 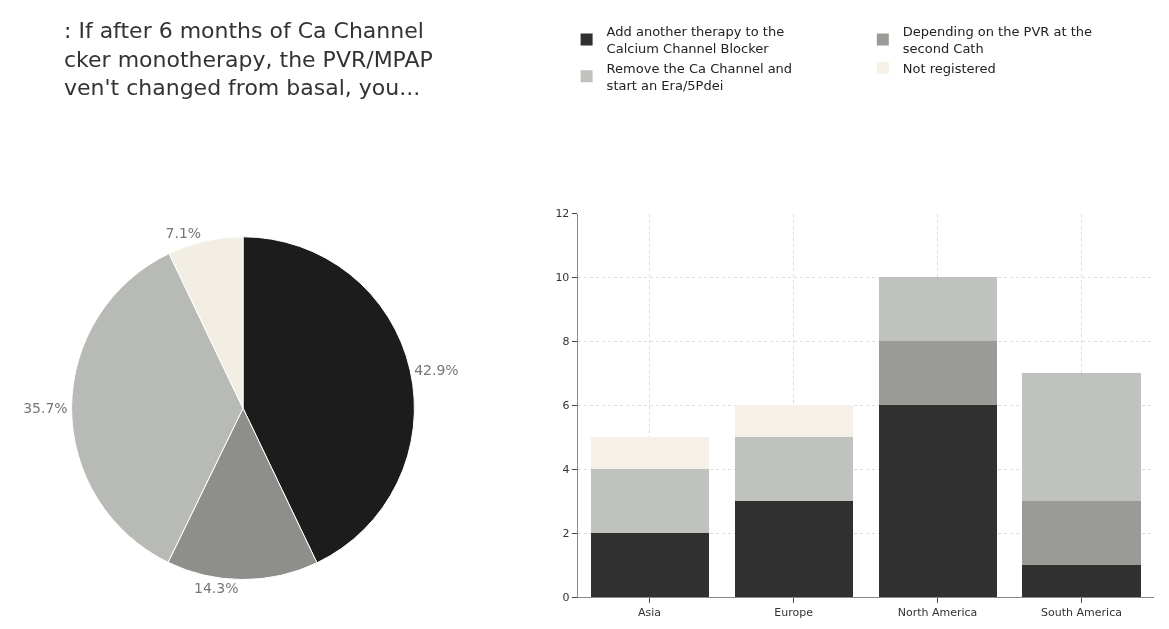 I want to click on legend-label: Add another therapy to the Calcium Channel Blocker, so click(x=695, y=40).